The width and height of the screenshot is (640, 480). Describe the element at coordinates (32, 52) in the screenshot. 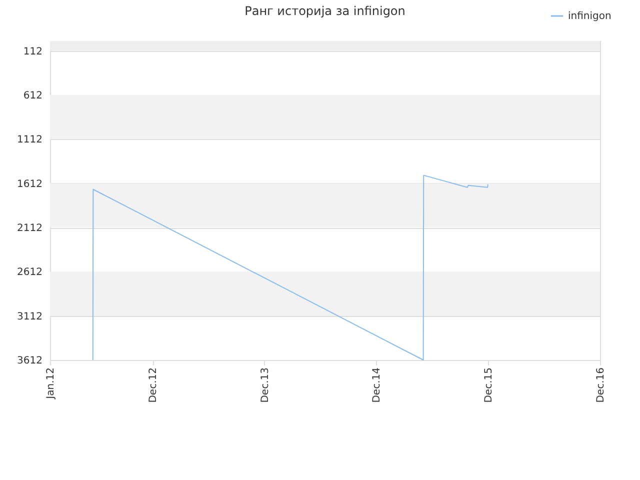

I see `y-tick-label: 112` at that location.